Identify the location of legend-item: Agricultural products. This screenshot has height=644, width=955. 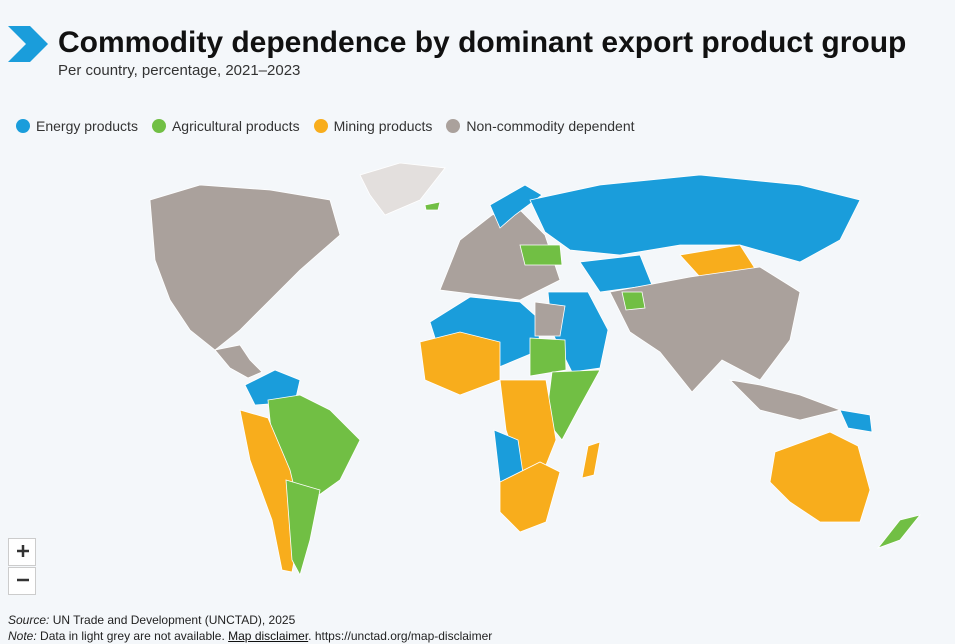
(225, 126).